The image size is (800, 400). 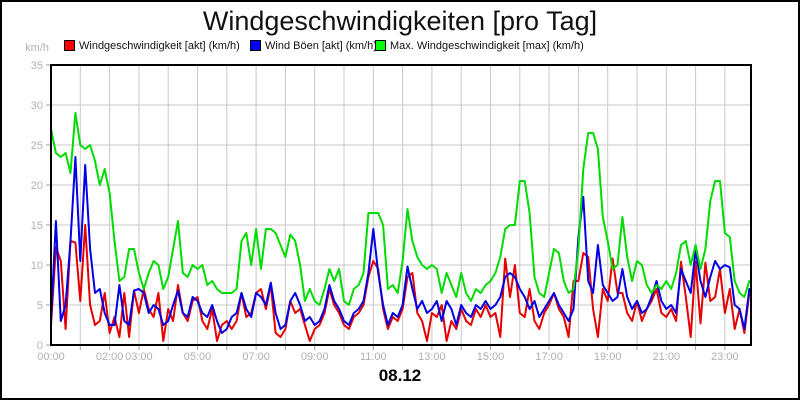 What do you see at coordinates (400, 375) in the screenshot?
I see `x-axis-date-label: 08.12` at bounding box center [400, 375].